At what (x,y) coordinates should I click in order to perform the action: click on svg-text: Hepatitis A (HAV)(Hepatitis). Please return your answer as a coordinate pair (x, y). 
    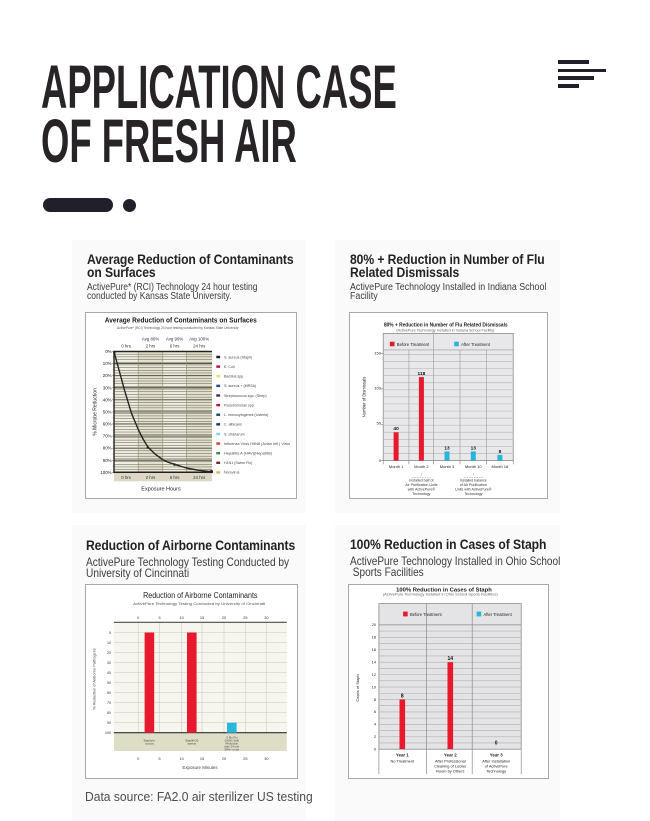
    Looking at the image, I should click on (248, 454).